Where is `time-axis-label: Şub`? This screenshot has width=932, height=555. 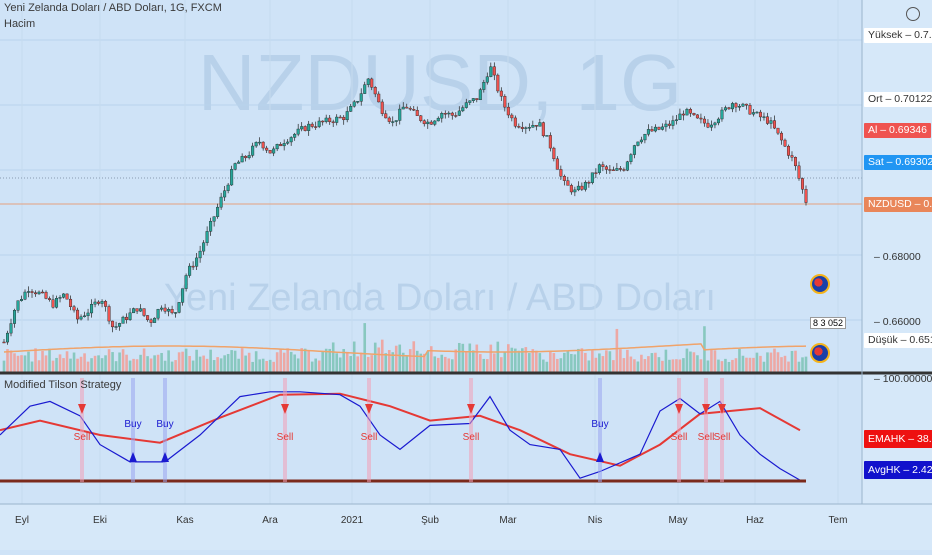
time-axis-label: Şub is located at coordinates (430, 520).